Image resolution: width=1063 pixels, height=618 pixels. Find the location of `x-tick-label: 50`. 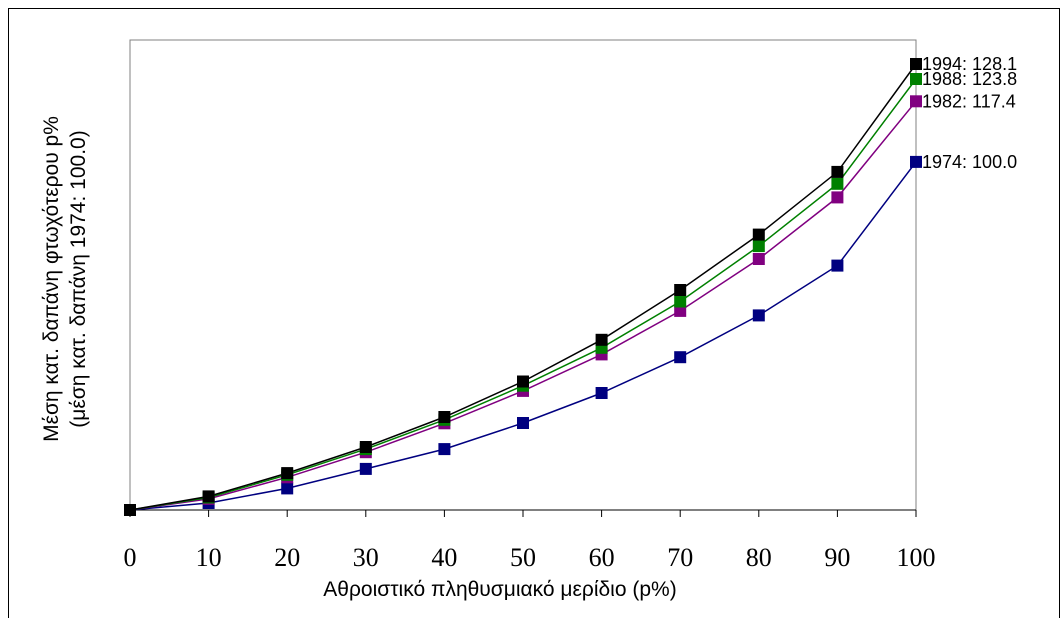

x-tick-label: 50 is located at coordinates (523, 557).